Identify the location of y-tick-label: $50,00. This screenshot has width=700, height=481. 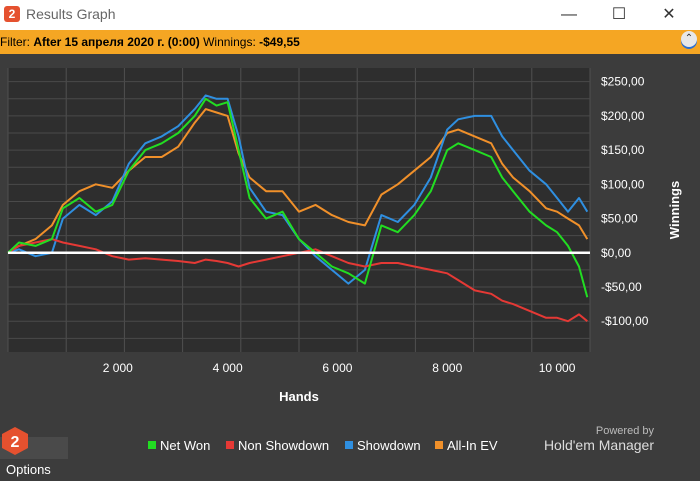
(619, 219).